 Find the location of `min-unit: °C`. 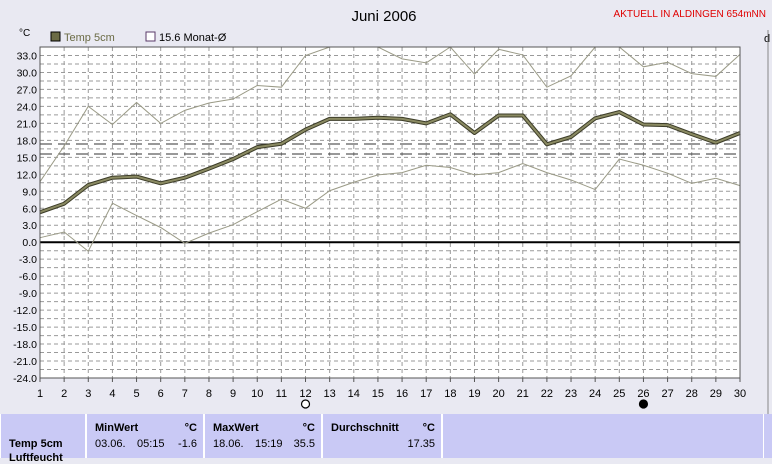

min-unit: °C is located at coordinates (190, 428).